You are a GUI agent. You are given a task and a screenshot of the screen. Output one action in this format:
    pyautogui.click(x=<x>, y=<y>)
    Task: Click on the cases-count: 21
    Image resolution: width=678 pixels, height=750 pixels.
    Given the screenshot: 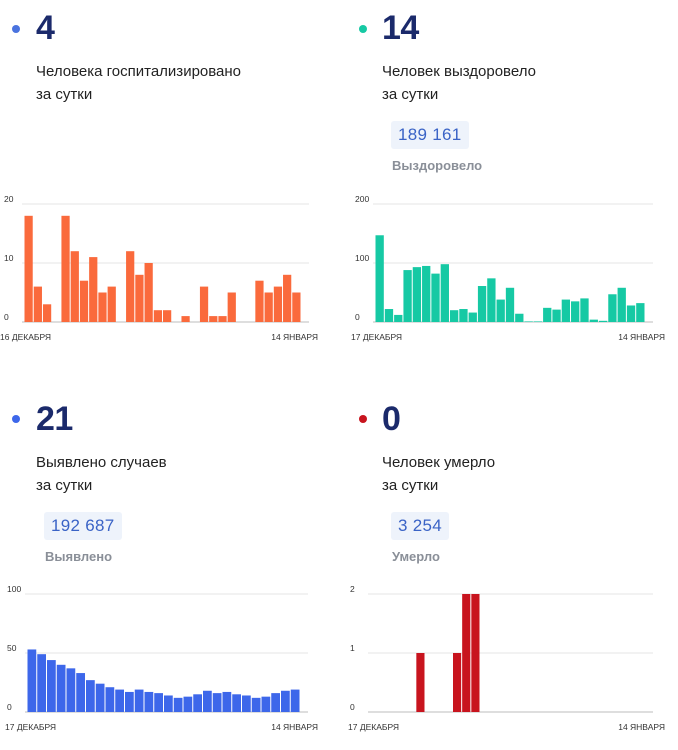 What is the action you would take?
    pyautogui.click(x=54, y=419)
    